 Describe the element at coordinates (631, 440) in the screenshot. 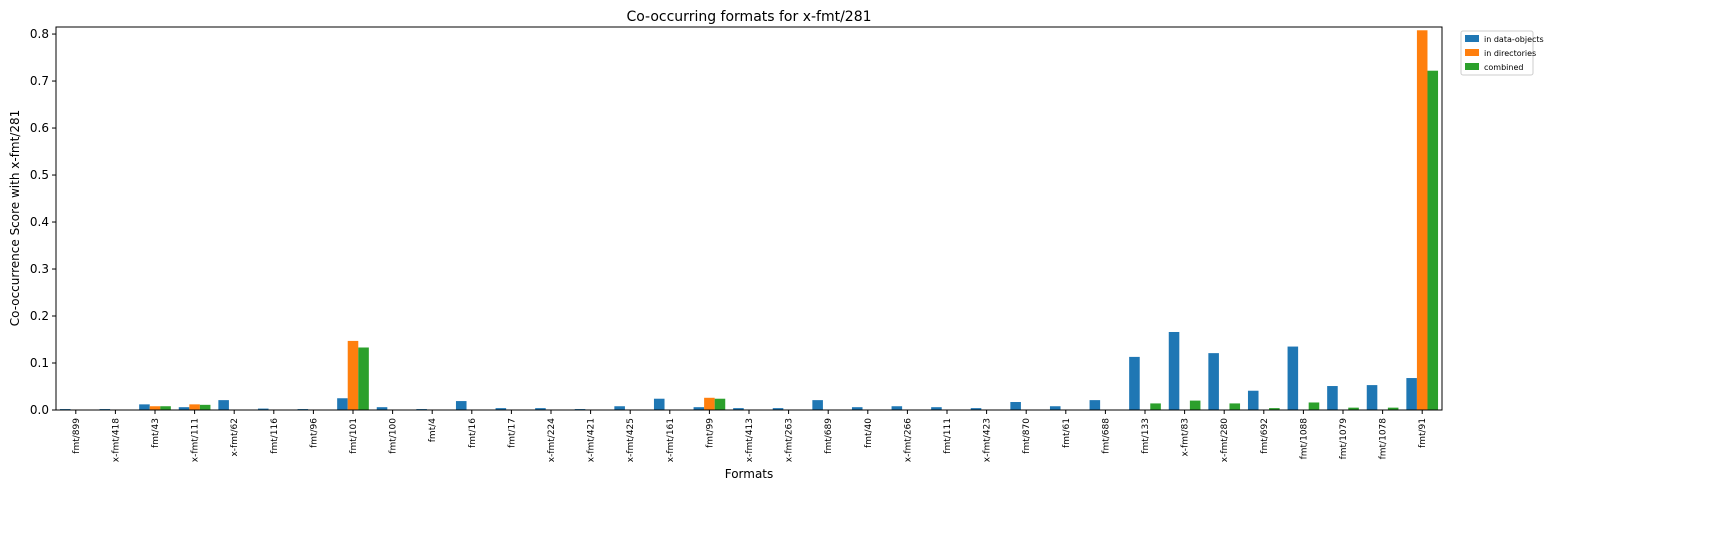

I see `x-tick-label: x-fmt/425` at that location.